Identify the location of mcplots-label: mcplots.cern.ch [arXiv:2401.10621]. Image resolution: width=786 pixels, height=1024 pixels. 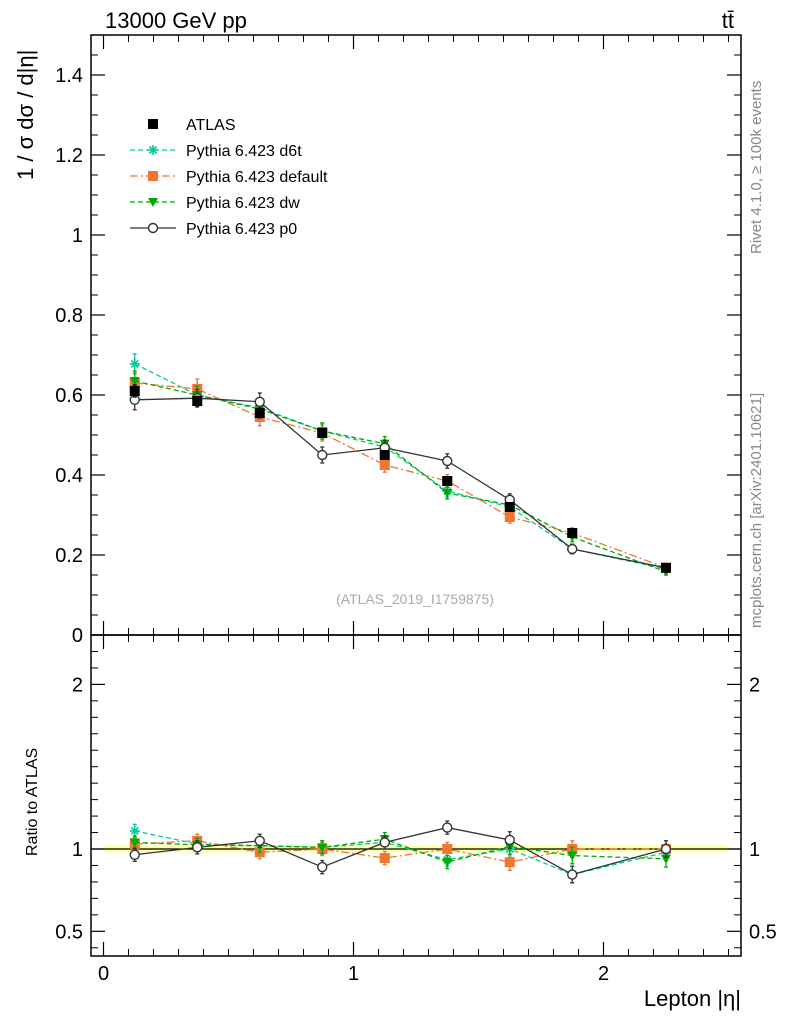
(756, 510).